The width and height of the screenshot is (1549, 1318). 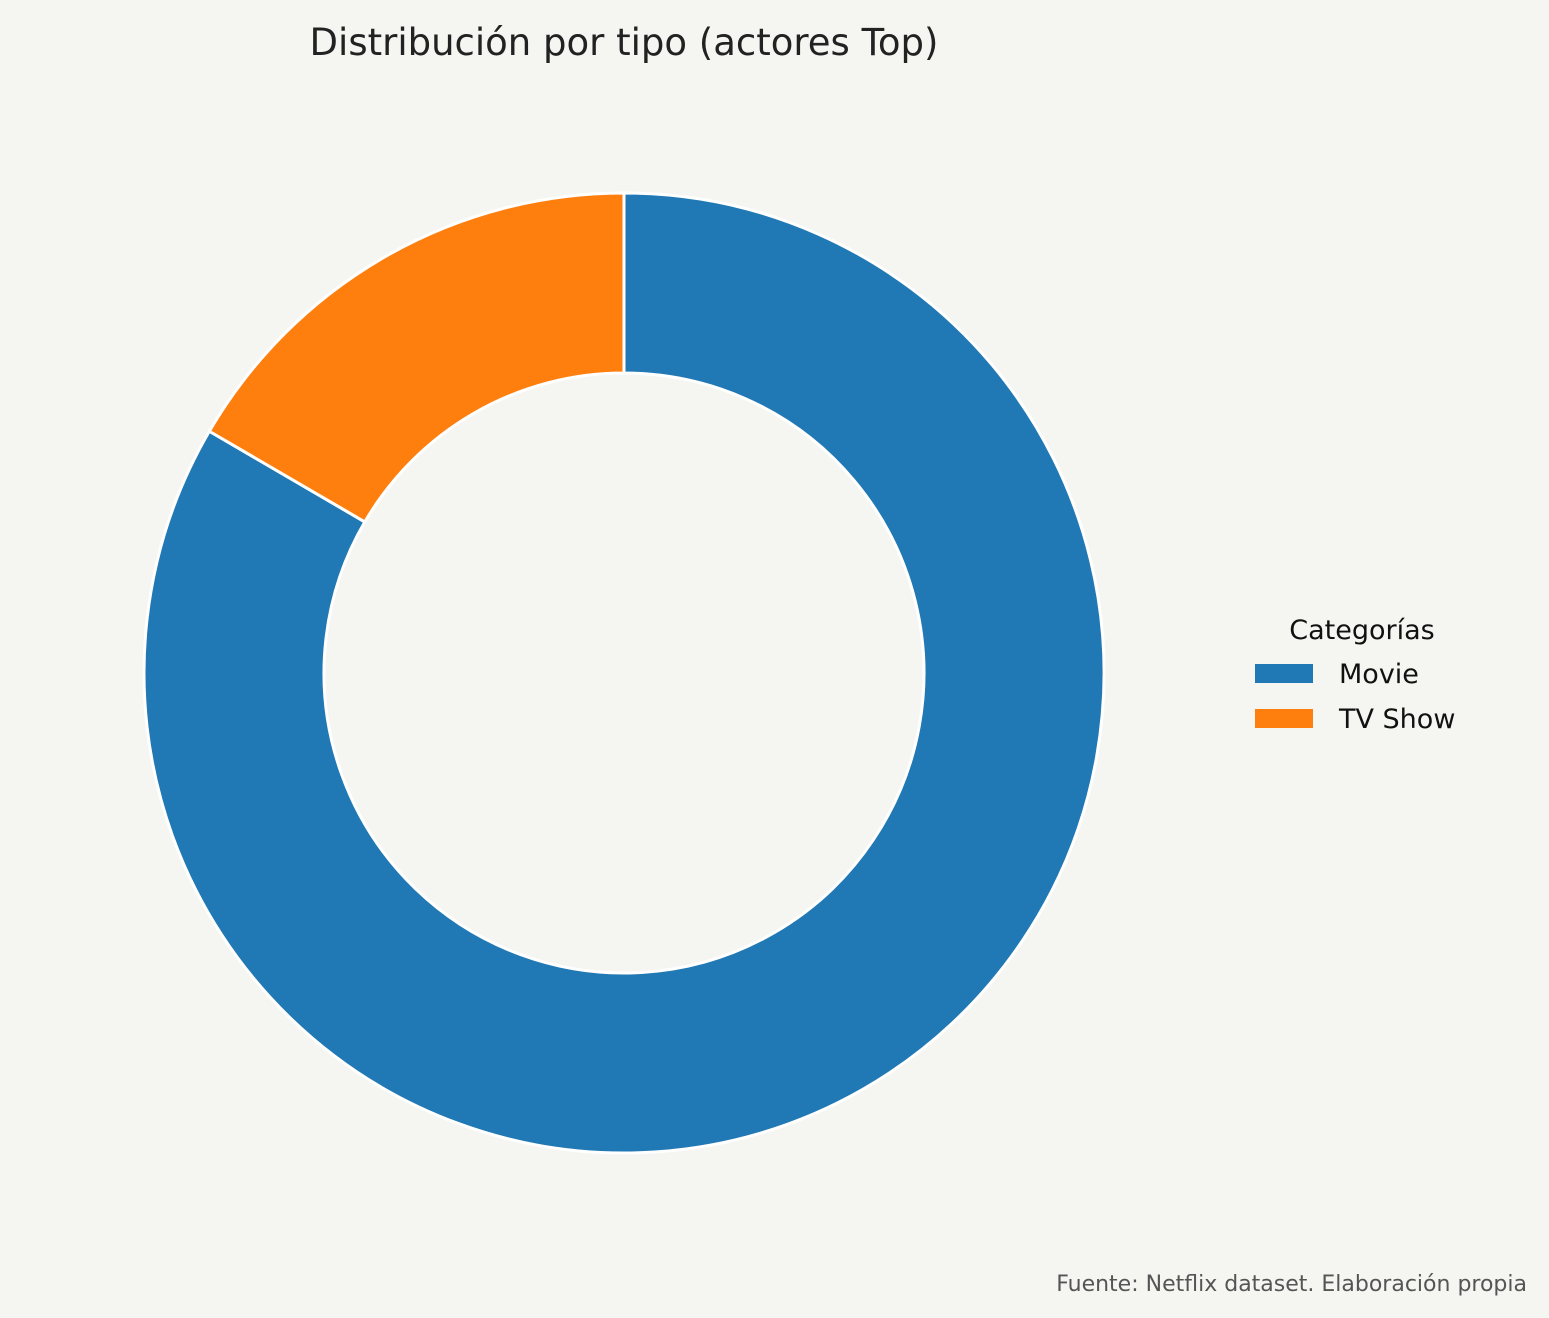 What do you see at coordinates (1396, 719) in the screenshot?
I see `legend-label-tv-show: TV Show` at bounding box center [1396, 719].